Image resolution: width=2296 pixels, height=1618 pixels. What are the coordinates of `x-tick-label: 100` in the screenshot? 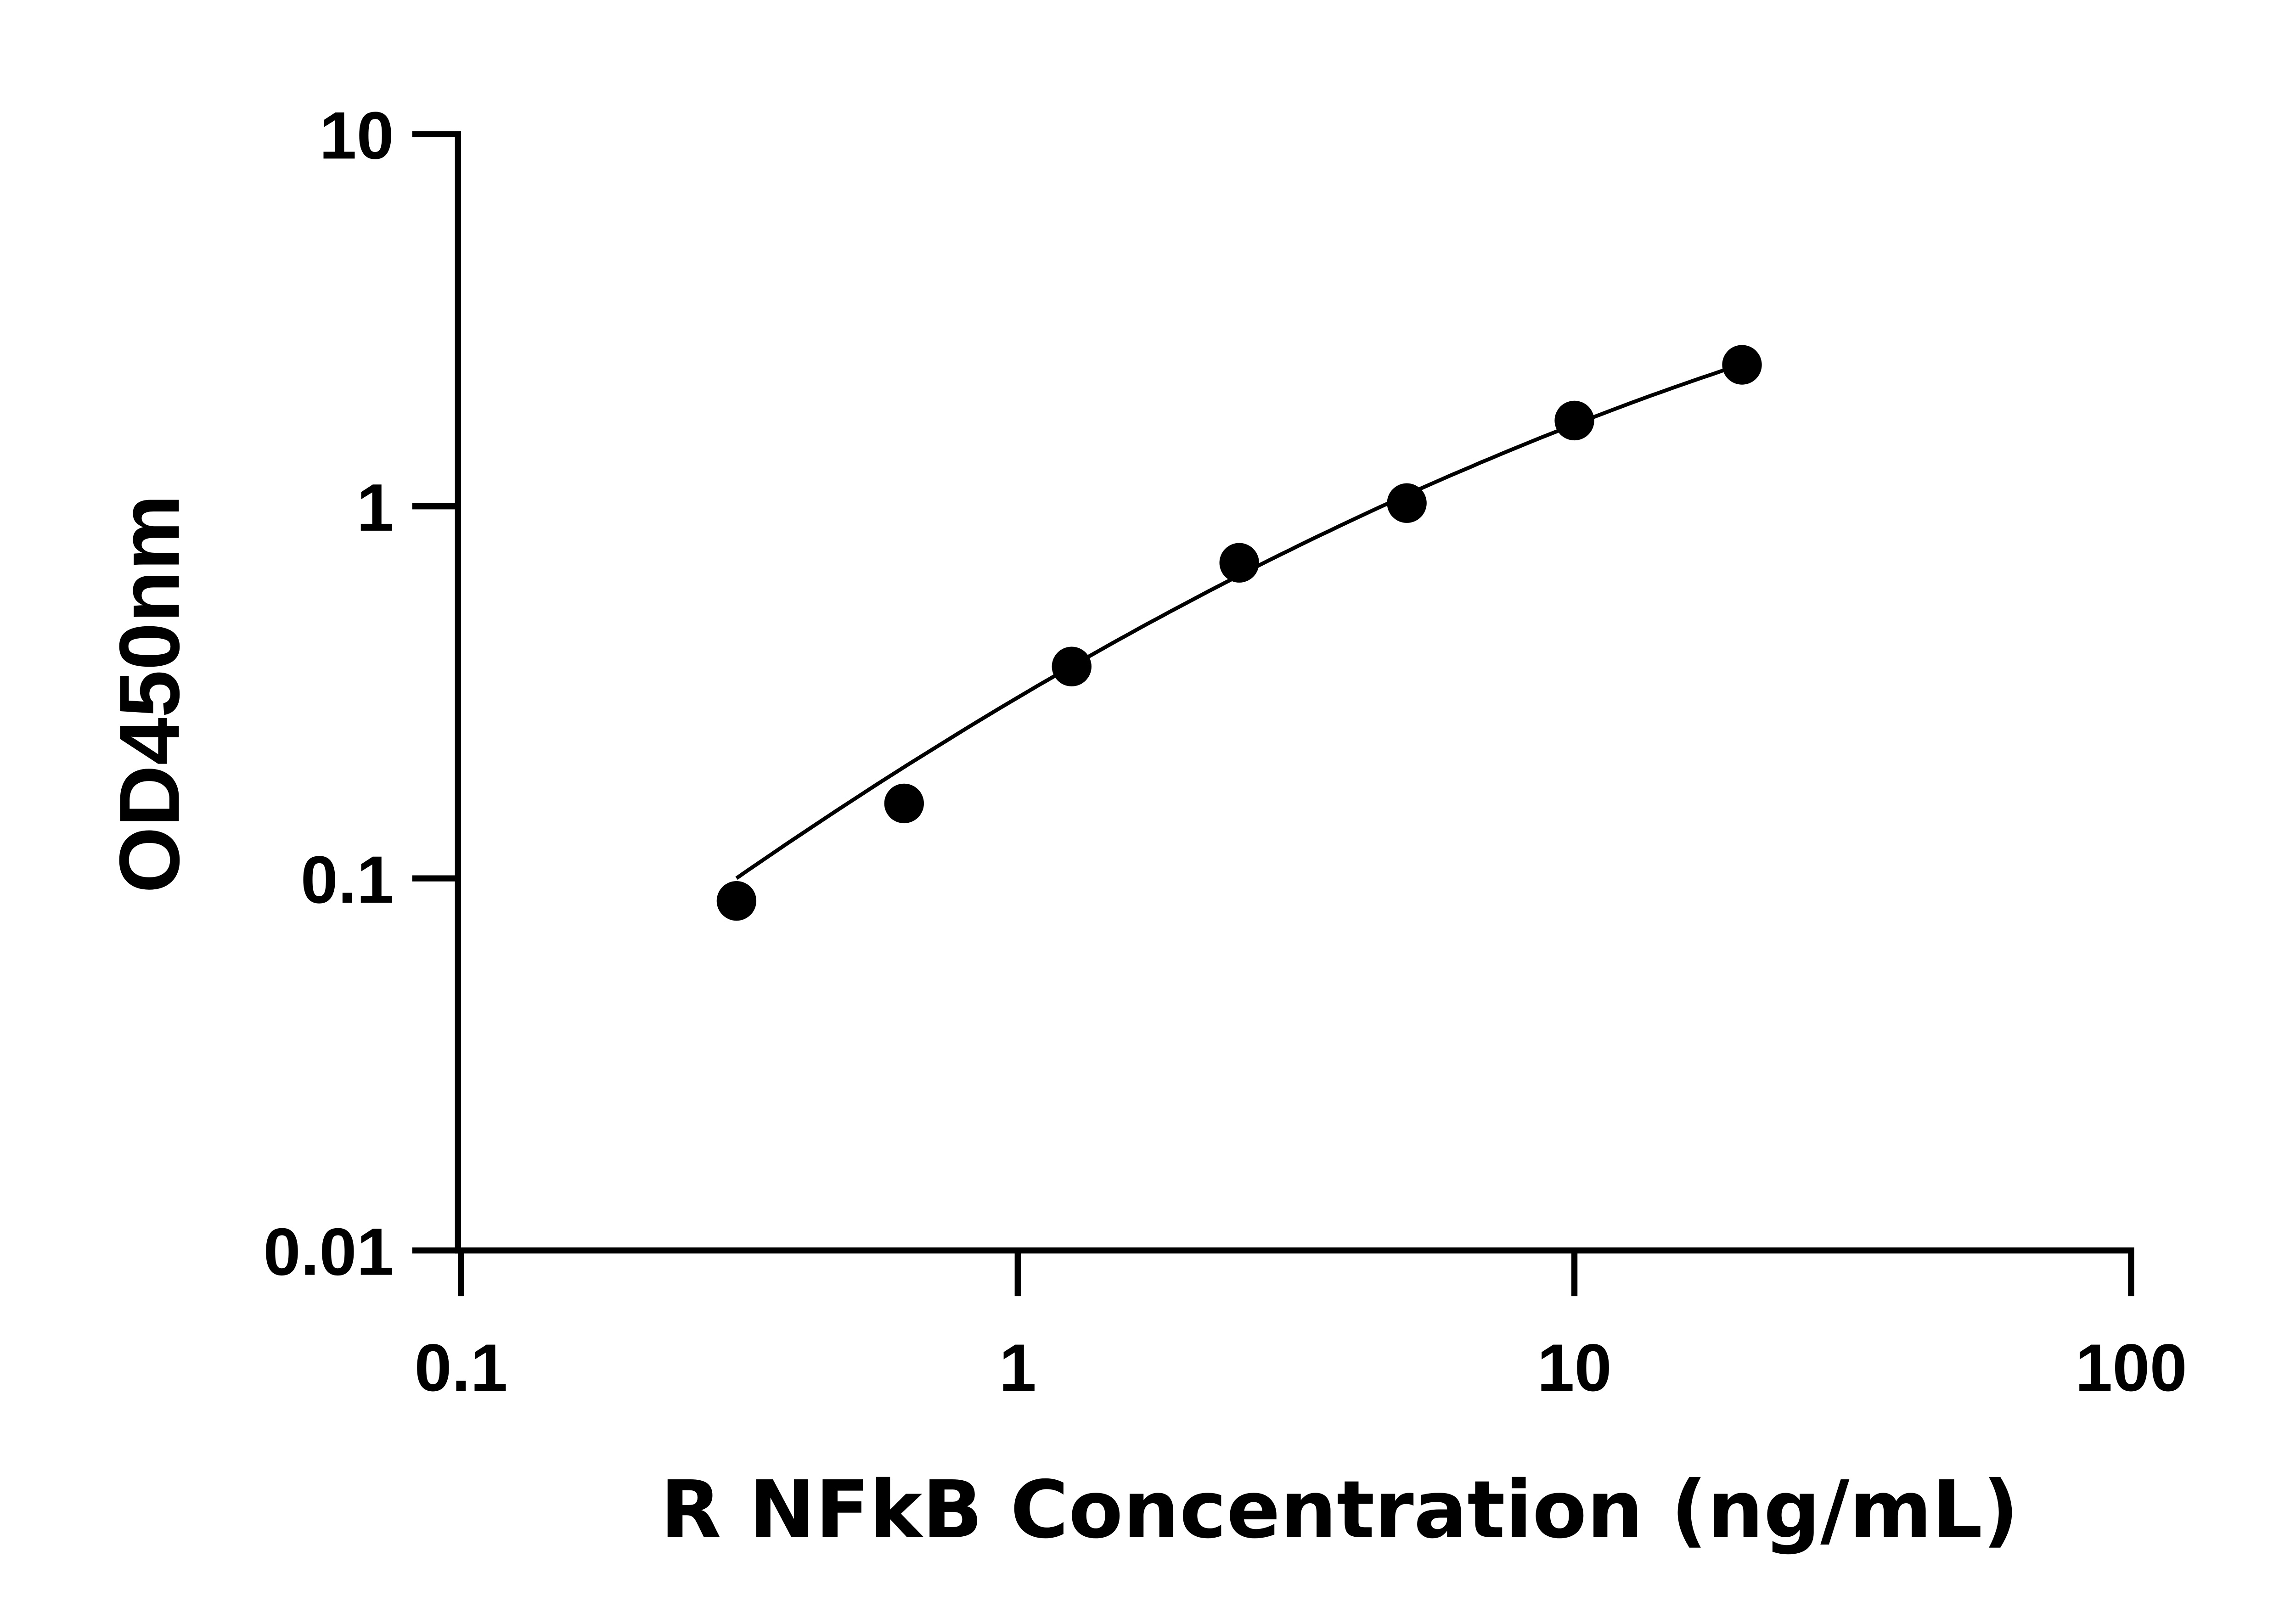 It's located at (2131, 1367).